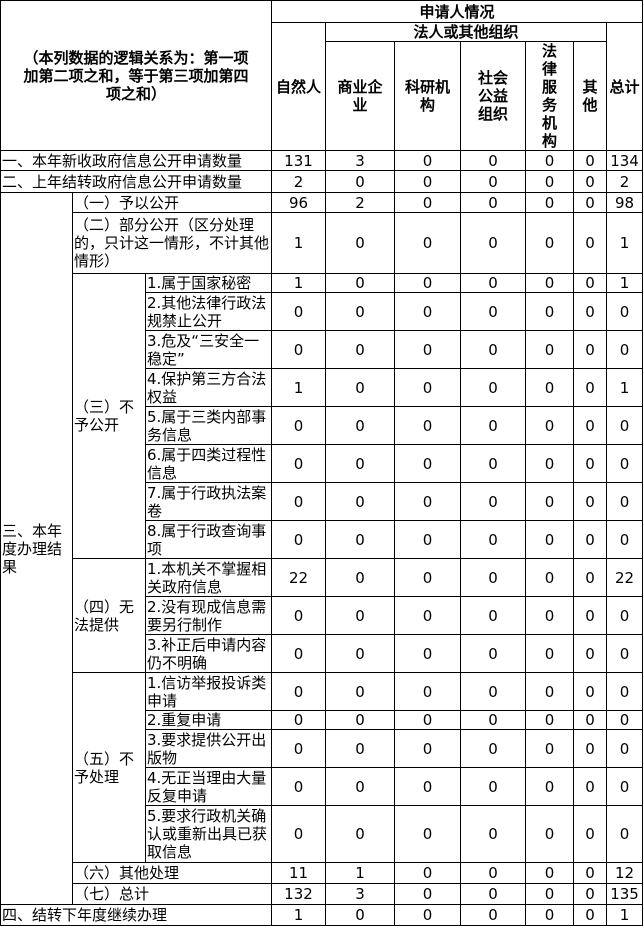 The image size is (644, 926). I want to click on org-col-header: 其他, so click(590, 96).